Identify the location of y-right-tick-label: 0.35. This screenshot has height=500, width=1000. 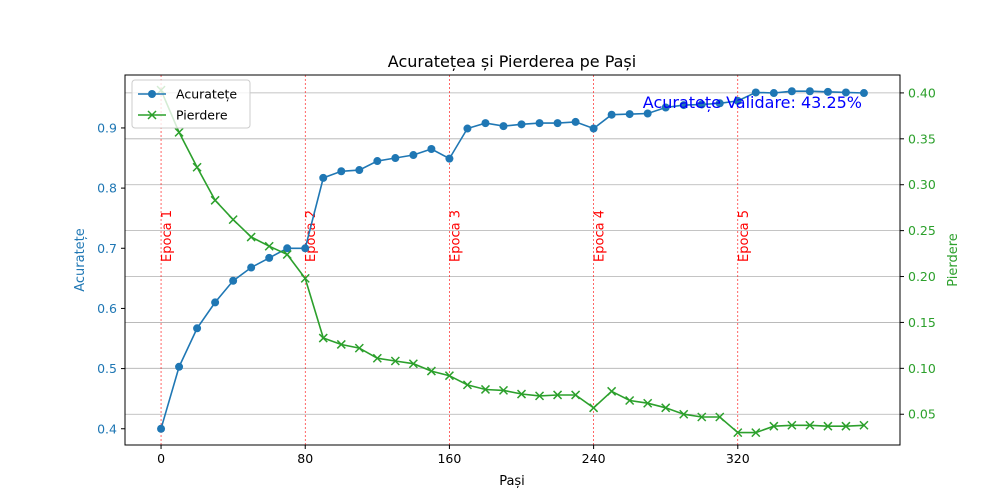
(922, 138).